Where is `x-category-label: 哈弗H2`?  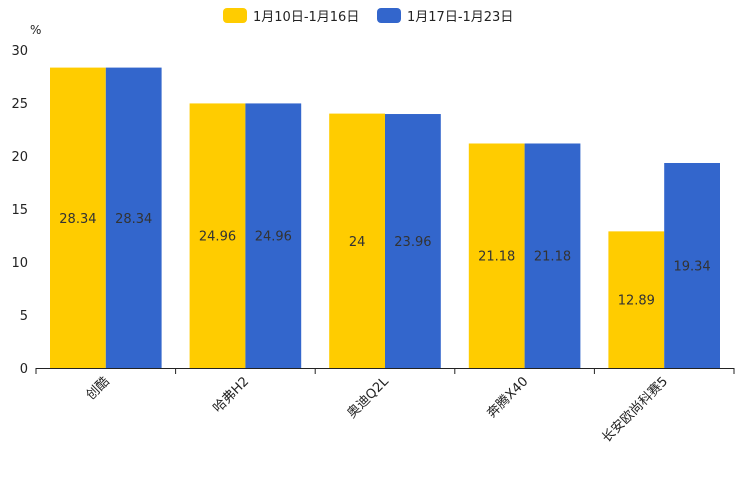
x-category-label: 哈弗H2 is located at coordinates (231, 395).